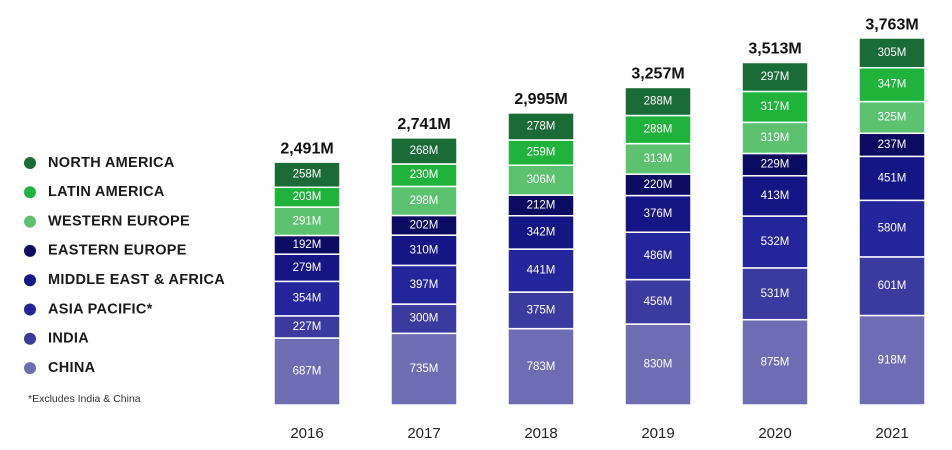  Describe the element at coordinates (306, 148) in the screenshot. I see `total-label: 2,491M` at that location.